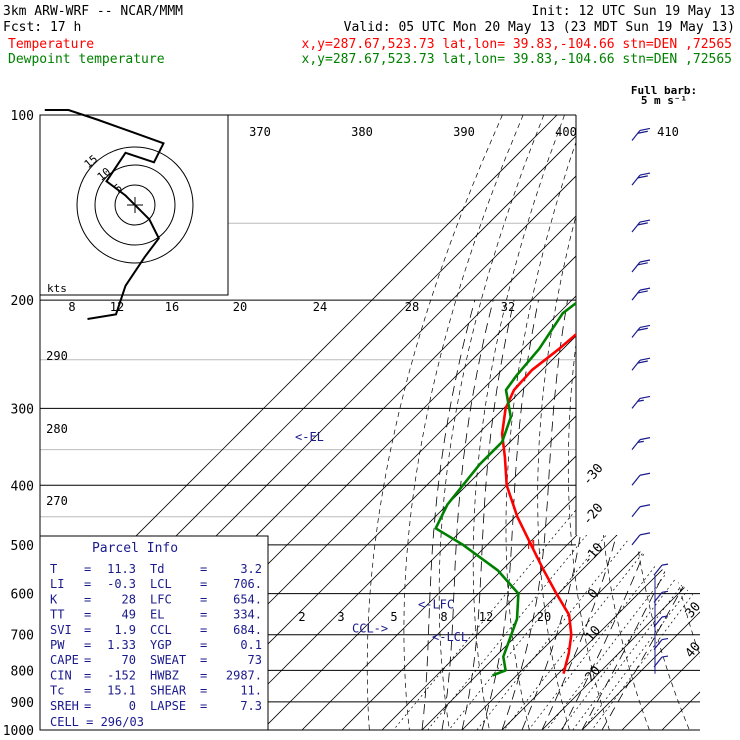 This screenshot has height=740, width=740. Describe the element at coordinates (87, 660) in the screenshot. I see `parcel-eq-6: =` at that location.